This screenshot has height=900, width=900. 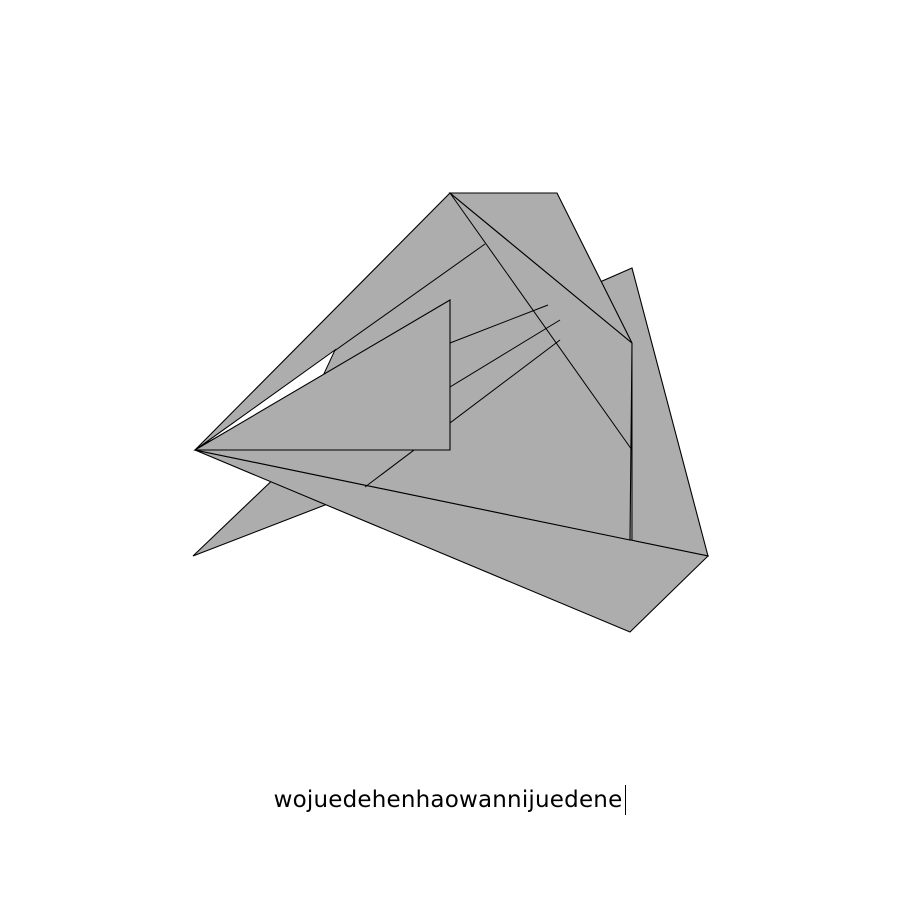 I want to click on typed-text: wojuedehenhaowannijuedene, so click(x=448, y=800).